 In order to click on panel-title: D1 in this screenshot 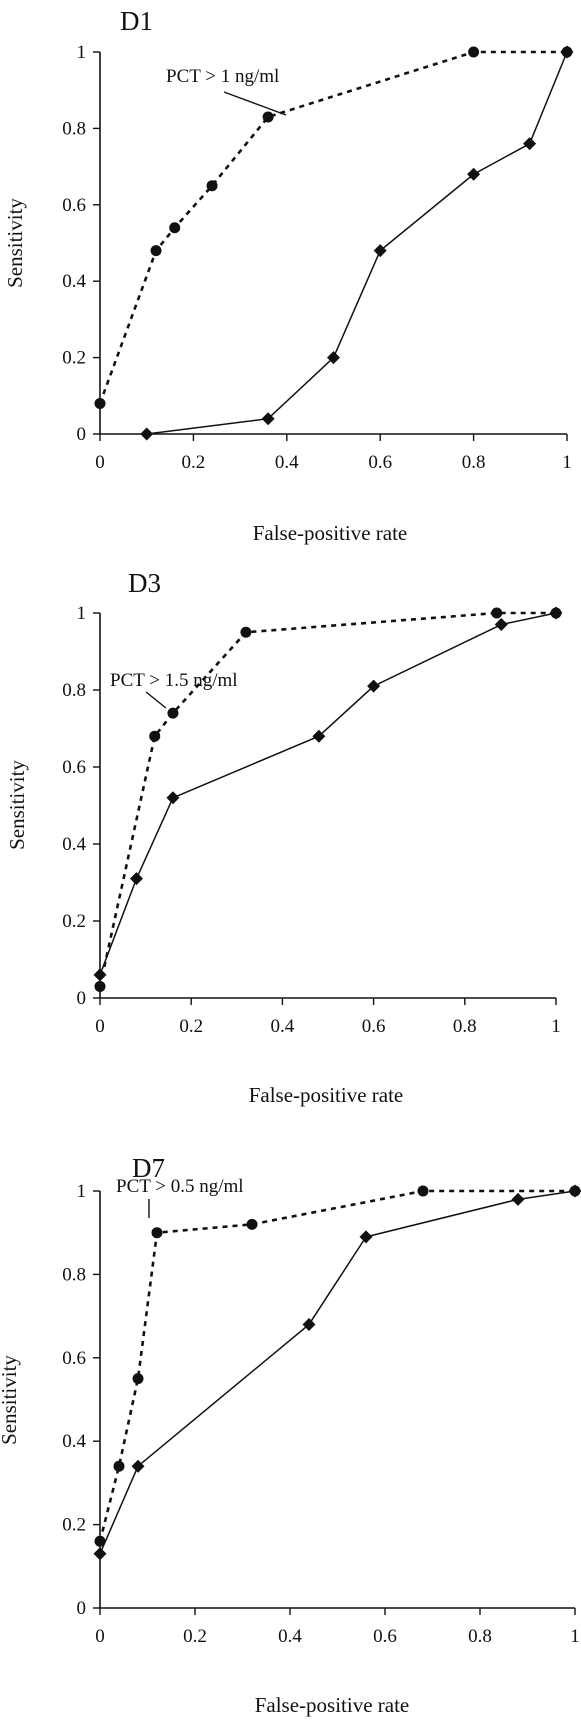, I will do `click(136, 21)`.